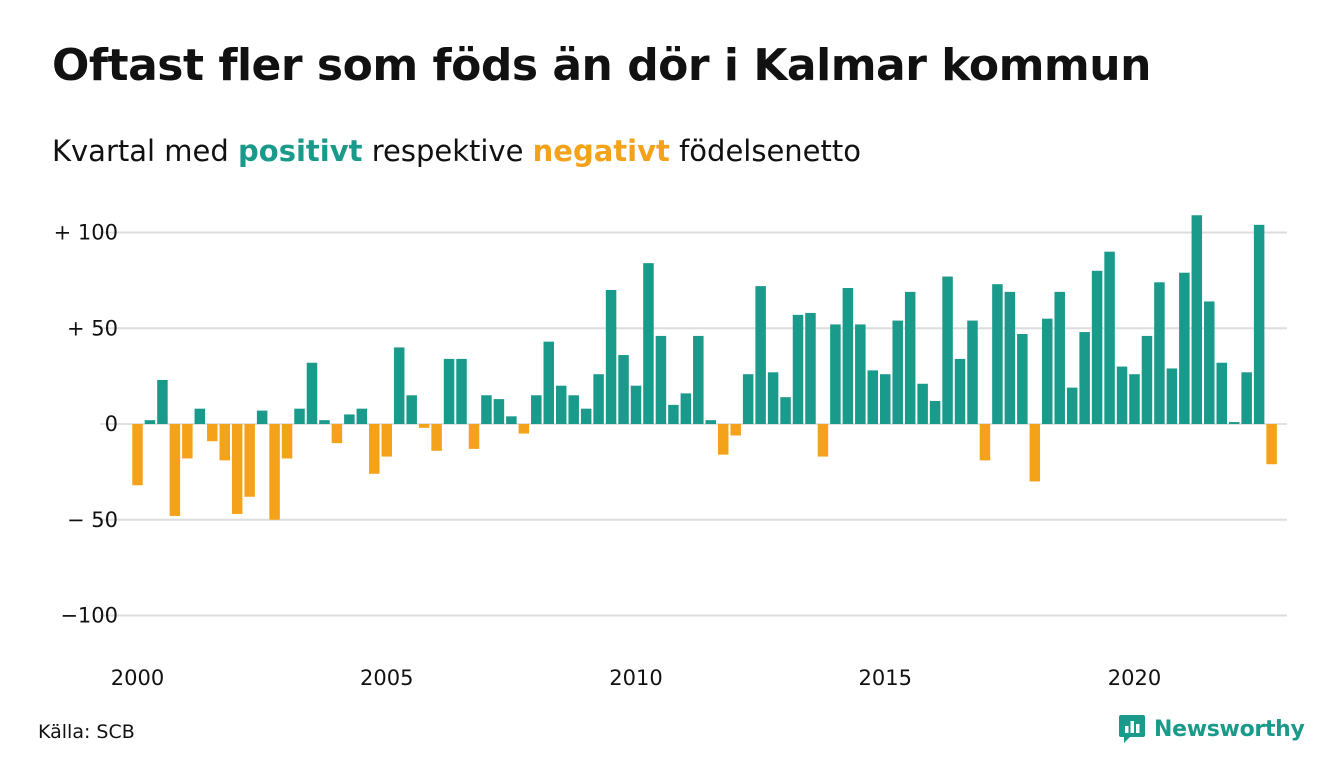 The image size is (1340, 780). I want to click on x-axis-labels: 2000 2005 2010 2015 2020, so click(636, 678).